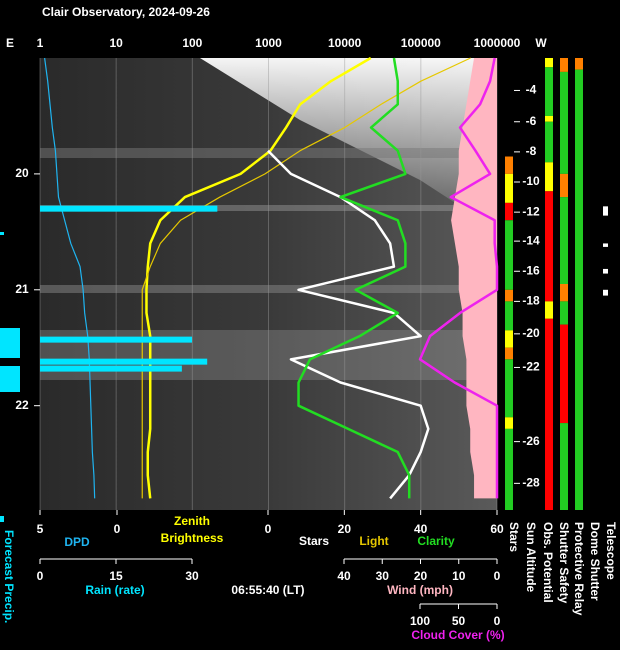 The image size is (620, 650). Describe the element at coordinates (531, 121) in the screenshot. I see `y2-tick-label: -6` at that location.